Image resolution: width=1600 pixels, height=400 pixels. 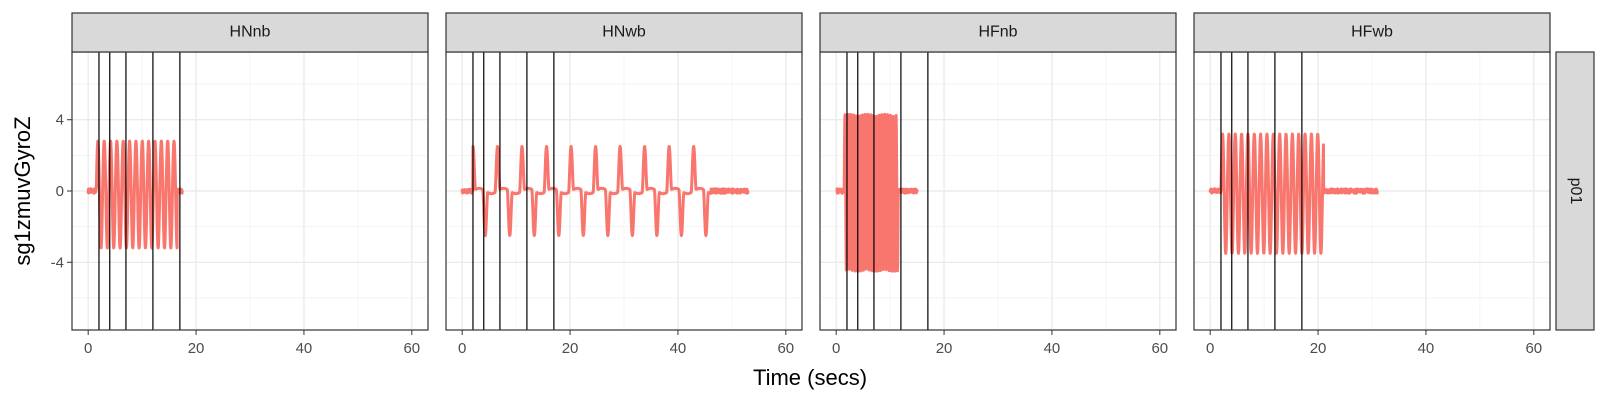 I want to click on y-tick-label: 0, so click(x=60, y=191).